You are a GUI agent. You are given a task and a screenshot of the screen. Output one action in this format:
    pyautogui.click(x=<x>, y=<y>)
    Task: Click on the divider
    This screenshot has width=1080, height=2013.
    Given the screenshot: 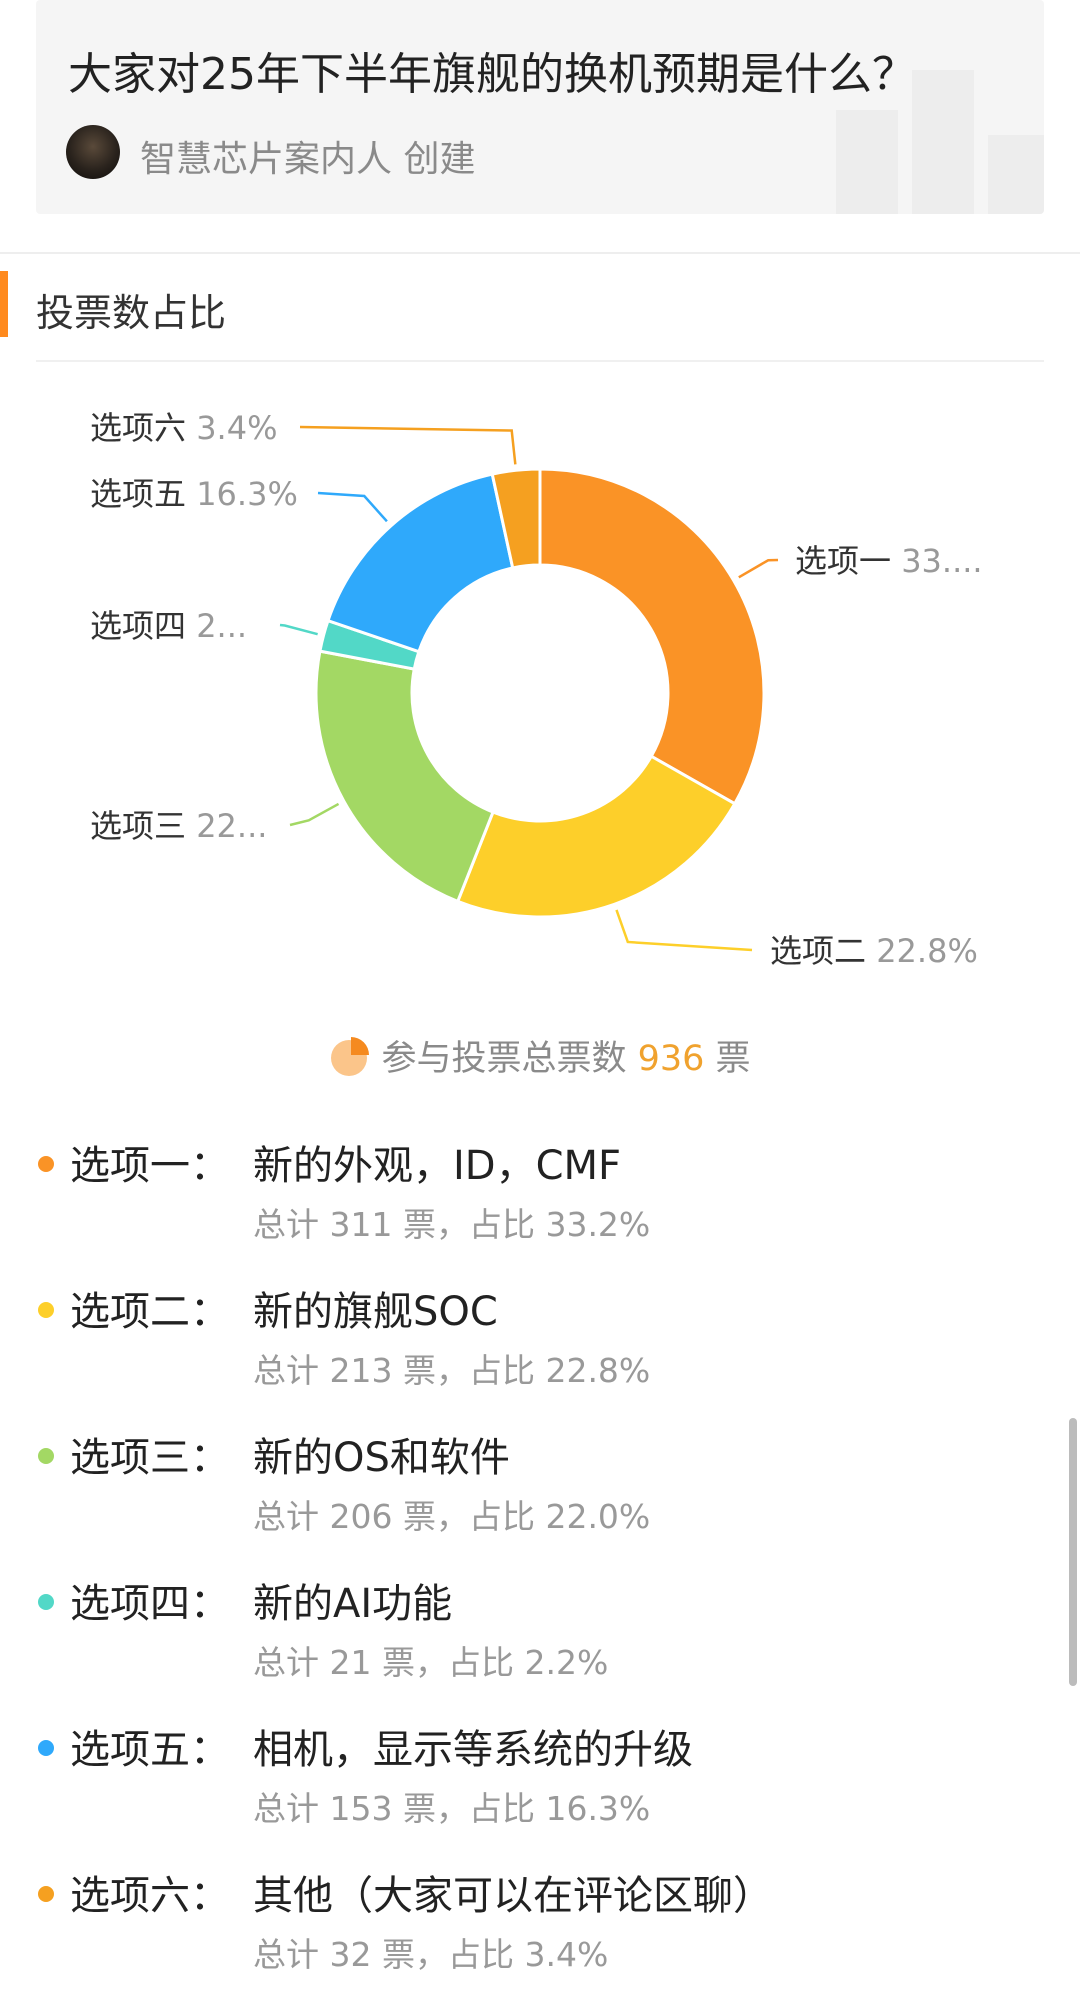 What is the action you would take?
    pyautogui.click(x=540, y=253)
    